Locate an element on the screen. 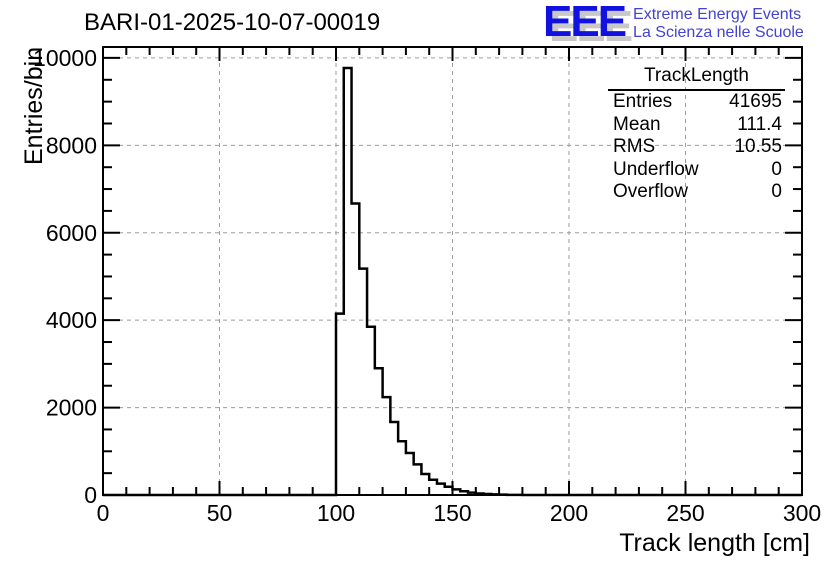 The image size is (836, 572). stats-value: 41695 is located at coordinates (755, 101).